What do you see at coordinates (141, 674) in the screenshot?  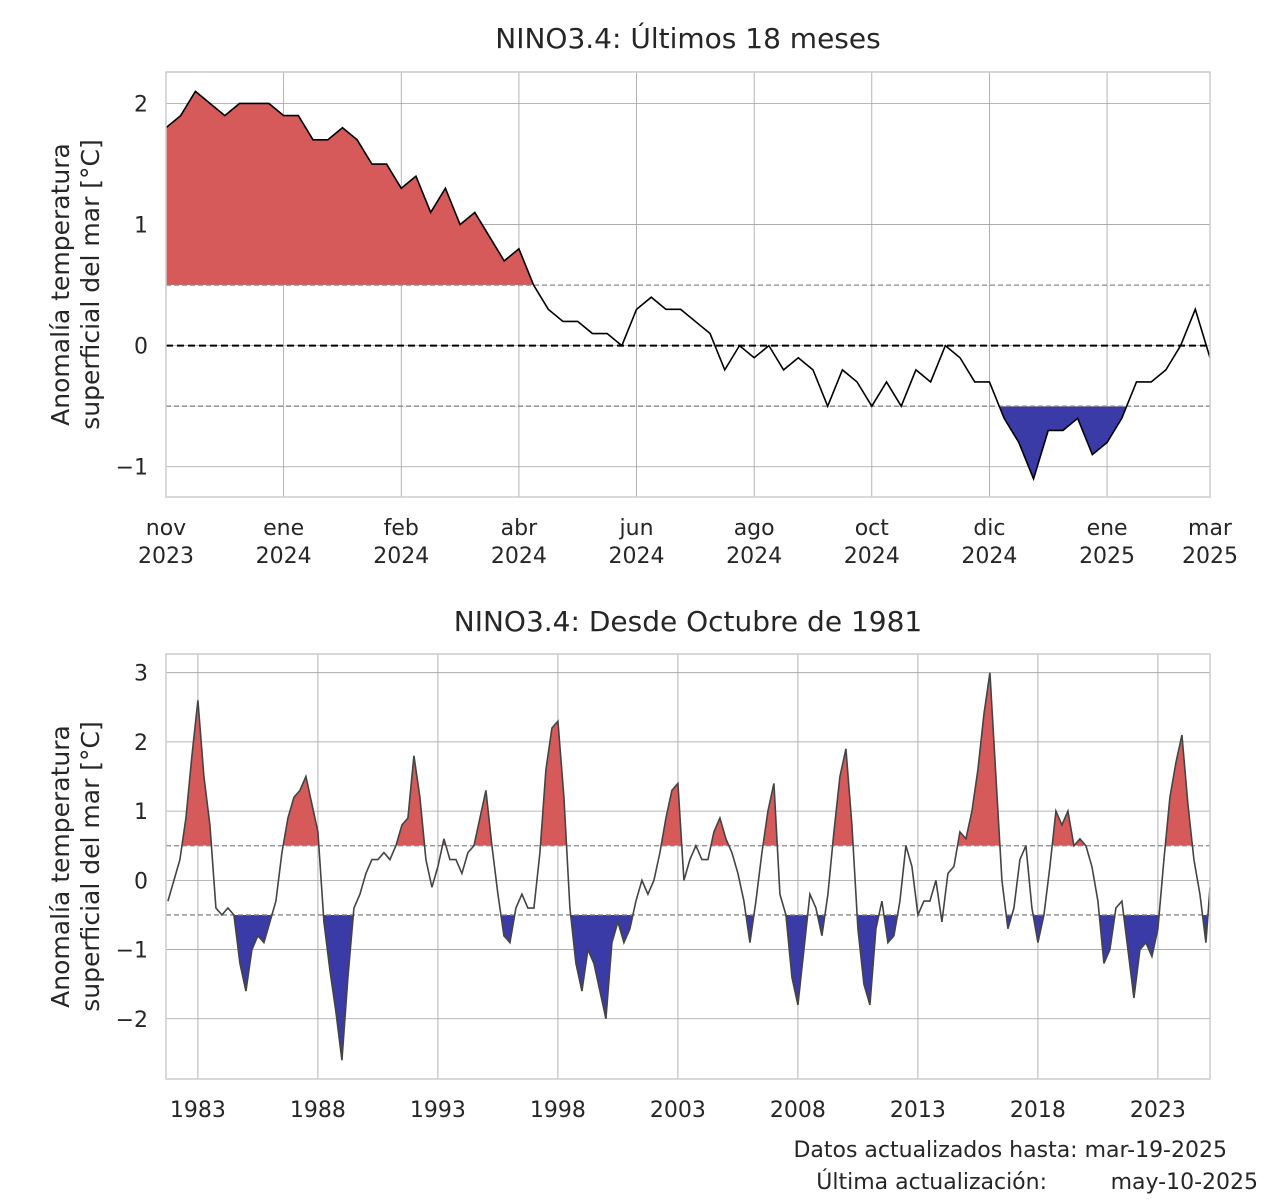 I see `y-tick-label: 3` at bounding box center [141, 674].